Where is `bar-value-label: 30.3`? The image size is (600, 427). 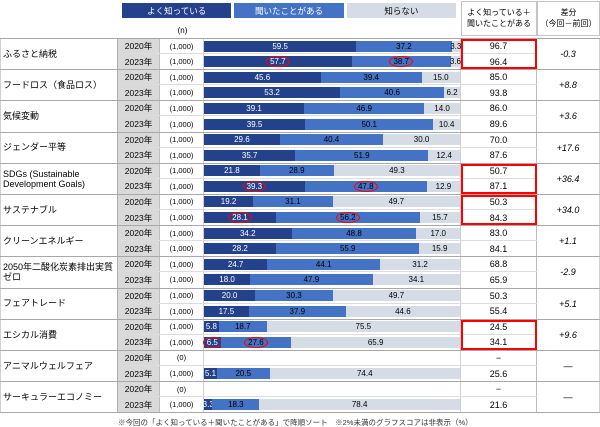 bar-value-label: 30.3 is located at coordinates (294, 296).